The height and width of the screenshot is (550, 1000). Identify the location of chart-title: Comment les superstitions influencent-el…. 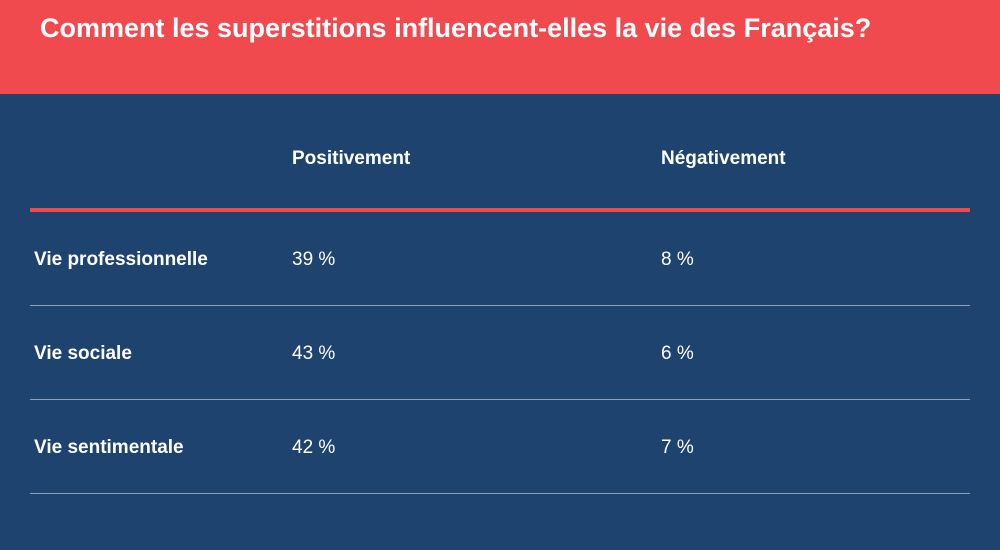
(456, 28).